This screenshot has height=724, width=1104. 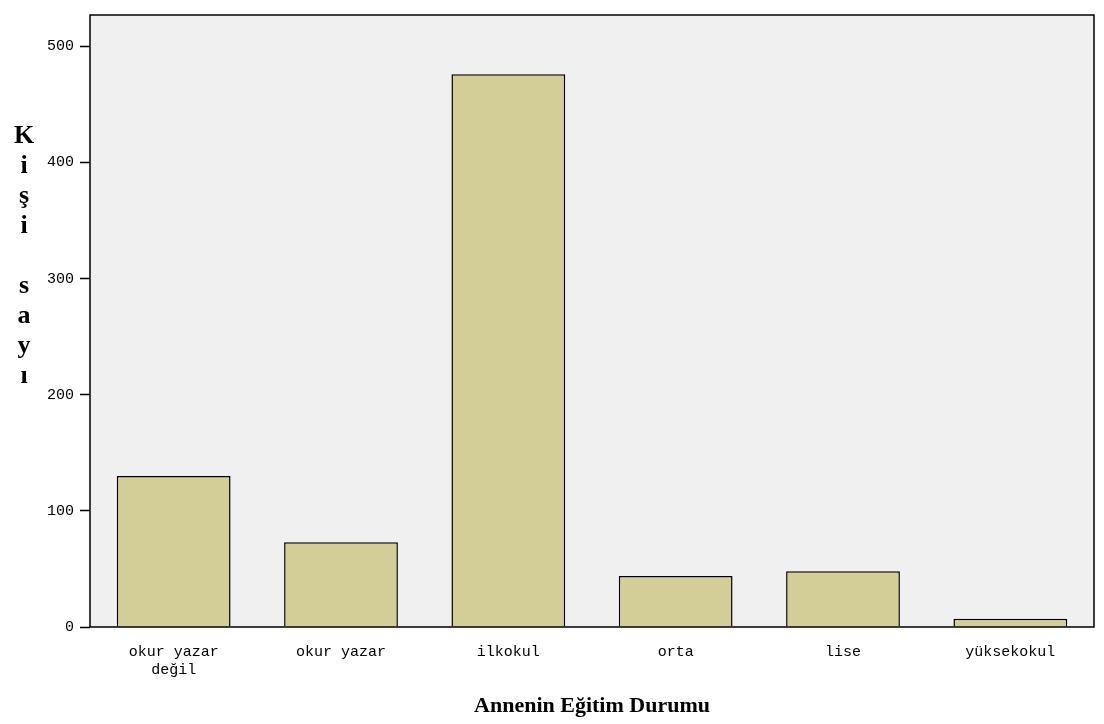 What do you see at coordinates (843, 652) in the screenshot?
I see `x-tick-label: lise` at bounding box center [843, 652].